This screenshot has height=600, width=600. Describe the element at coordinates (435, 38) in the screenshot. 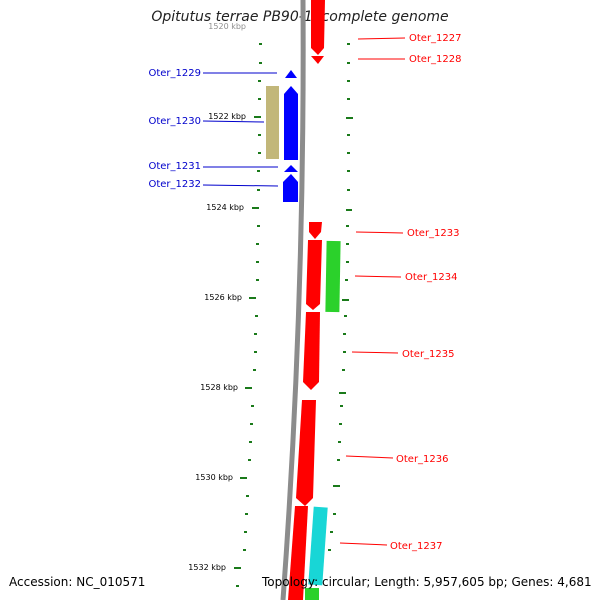

I see `gene-label: Oter_1227` at that location.